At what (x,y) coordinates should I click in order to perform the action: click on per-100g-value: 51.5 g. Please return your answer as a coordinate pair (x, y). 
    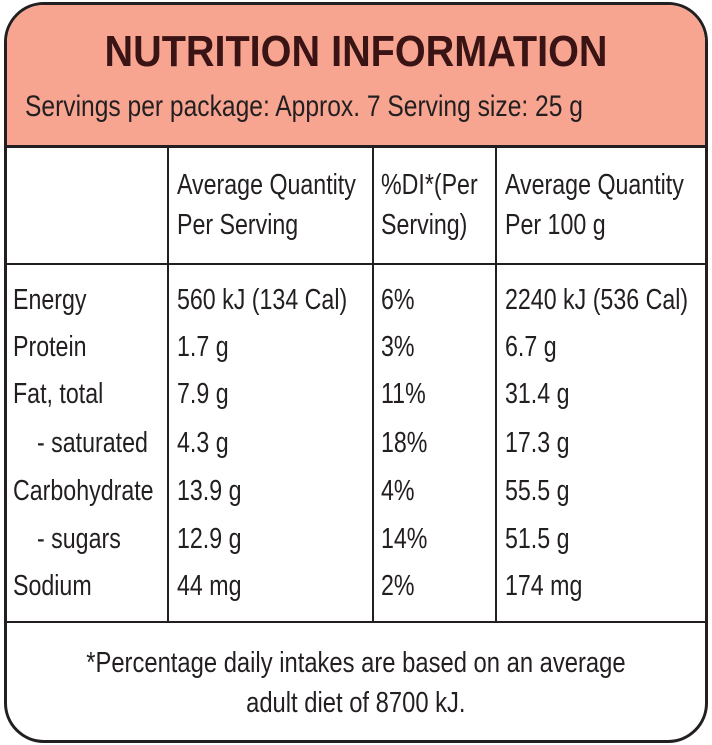
    Looking at the image, I should click on (537, 539).